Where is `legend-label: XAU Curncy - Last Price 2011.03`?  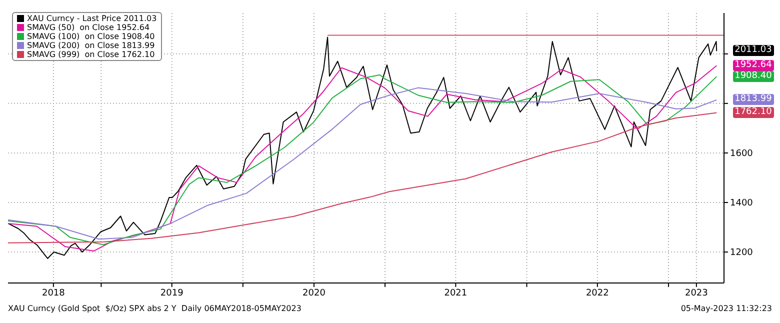 legend-label: XAU Curncy - Last Price 2011.03 is located at coordinates (92, 18).